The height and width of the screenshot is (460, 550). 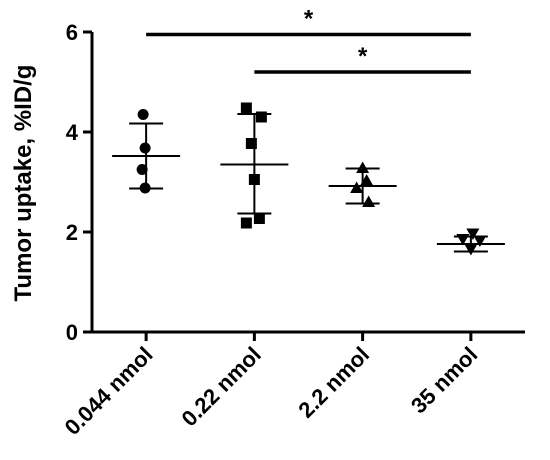 What do you see at coordinates (109, 391) in the screenshot?
I see `x-tick-label: 0.044 nmol` at bounding box center [109, 391].